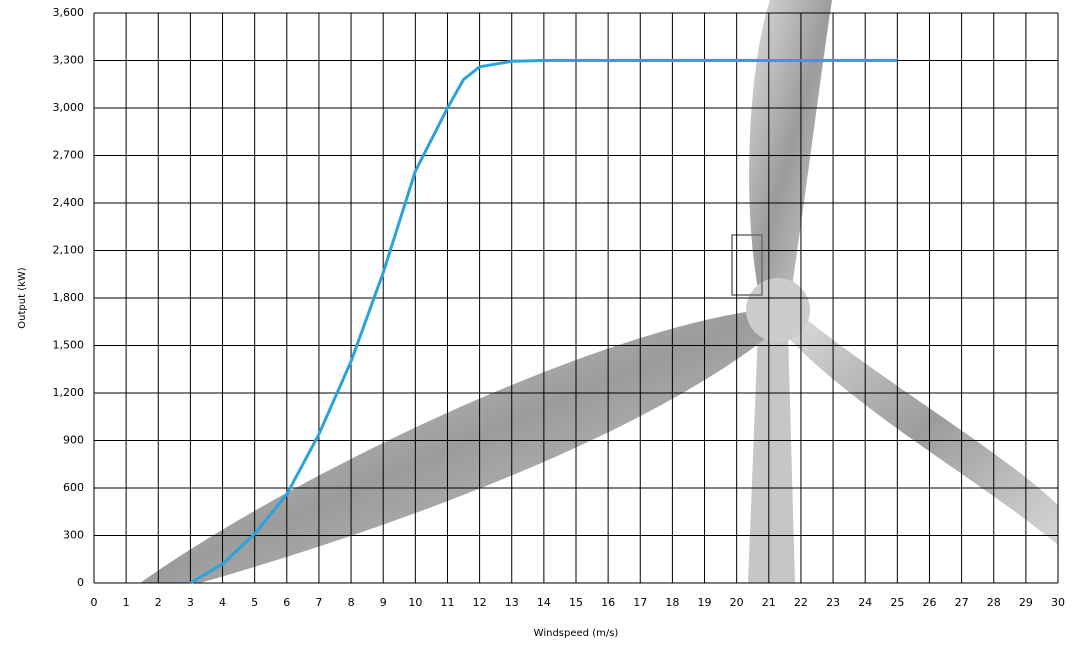 The width and height of the screenshot is (1077, 647). I want to click on x-tick-label: 5, so click(254, 602).